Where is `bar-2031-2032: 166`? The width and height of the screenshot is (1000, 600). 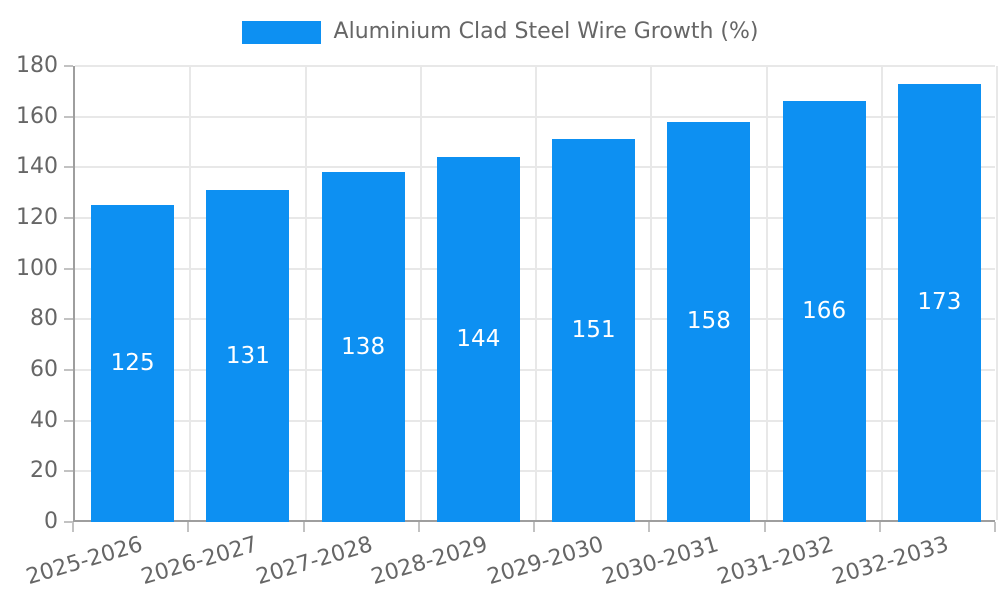 bar-2031-2032: 166 is located at coordinates (824, 311).